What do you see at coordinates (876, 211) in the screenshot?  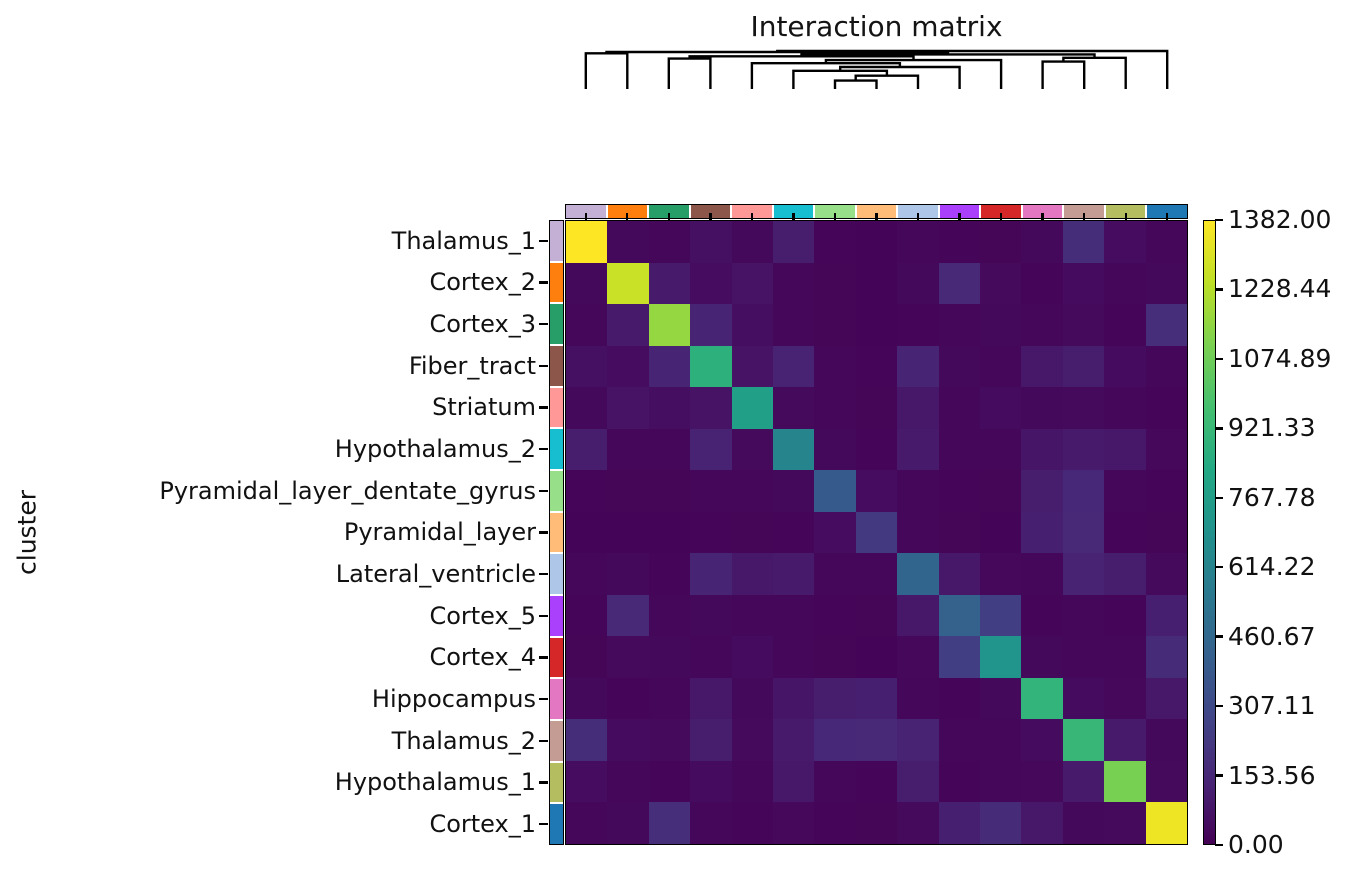 I see `column-cluster-color-strip` at bounding box center [876, 211].